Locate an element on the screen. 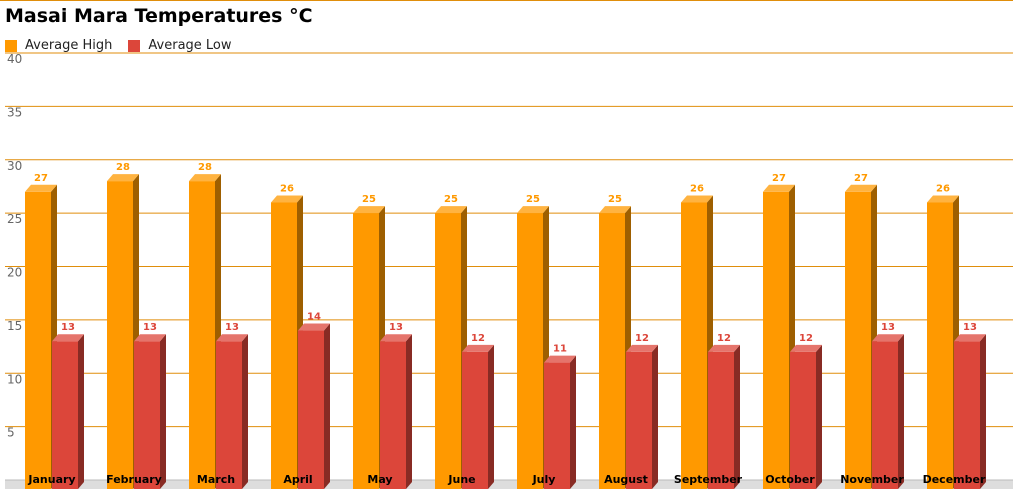  x-tick-label: September is located at coordinates (708, 479).